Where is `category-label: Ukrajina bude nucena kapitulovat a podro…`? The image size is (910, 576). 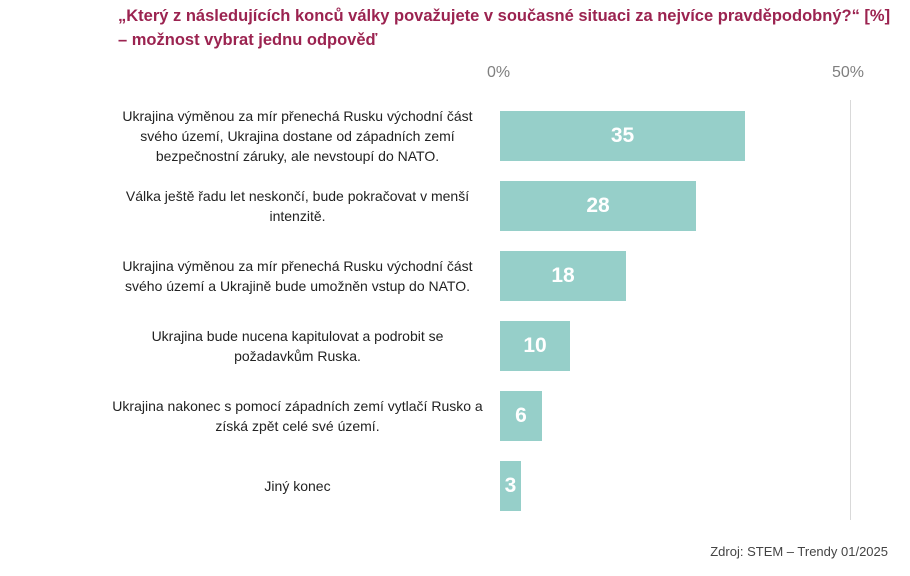 category-label: Ukrajina bude nucena kapitulovat a podro… is located at coordinates (297, 346).